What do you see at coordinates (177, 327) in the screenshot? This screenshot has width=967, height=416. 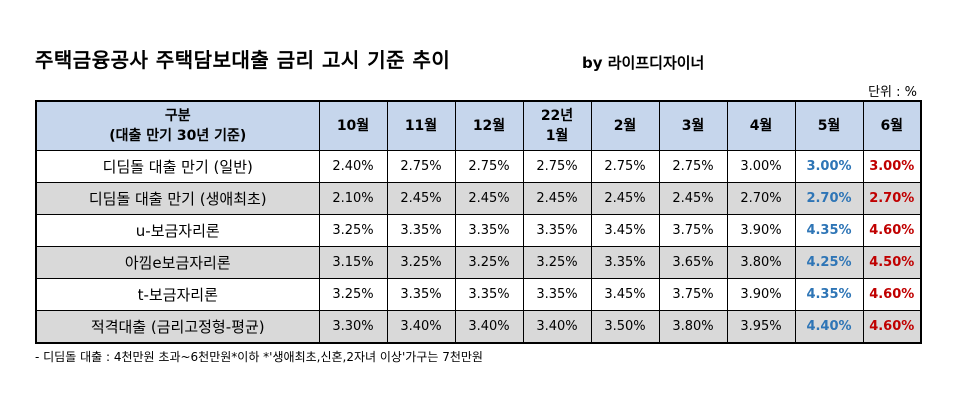 I see `row-label: 적격대출 (금리고정형-평균)` at bounding box center [177, 327].